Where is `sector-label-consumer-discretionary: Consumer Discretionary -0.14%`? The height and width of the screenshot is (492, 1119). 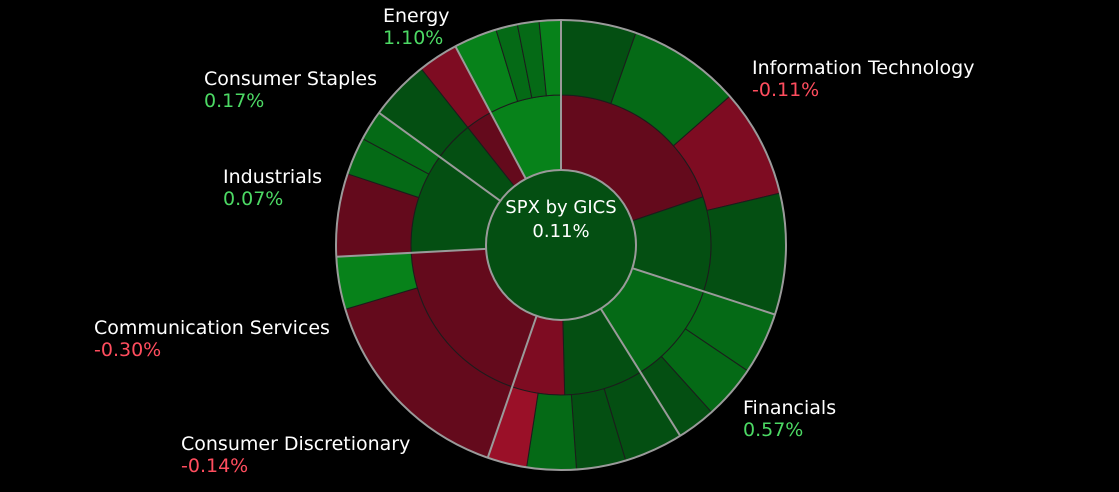 sector-label-consumer-discretionary: Consumer Discretionary -0.14% is located at coordinates (295, 455).